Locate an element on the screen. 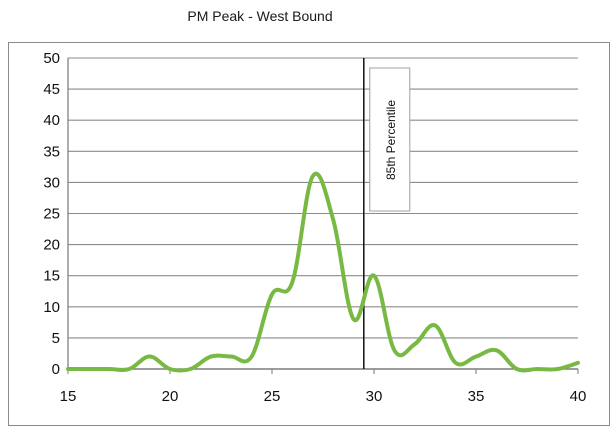  x-tick-label: 25 is located at coordinates (272, 396).